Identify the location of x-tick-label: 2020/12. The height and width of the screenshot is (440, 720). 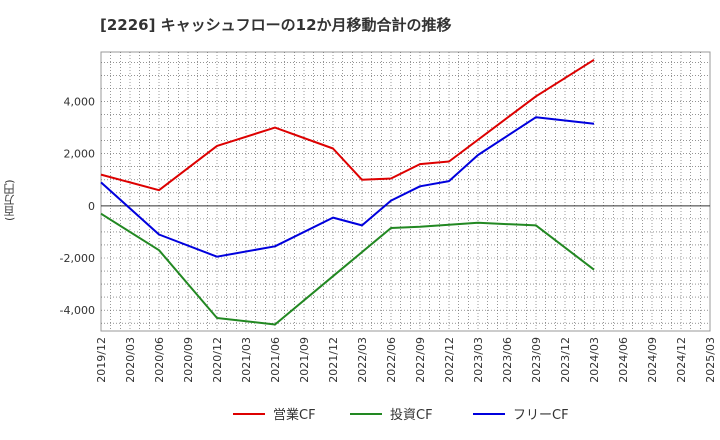
(217, 360).